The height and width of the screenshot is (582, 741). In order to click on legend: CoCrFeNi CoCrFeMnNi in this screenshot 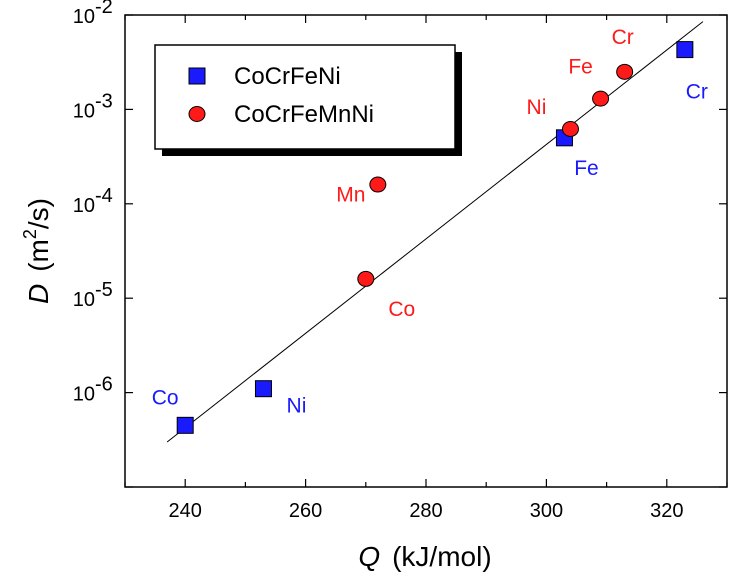, I will do `click(308, 100)`.